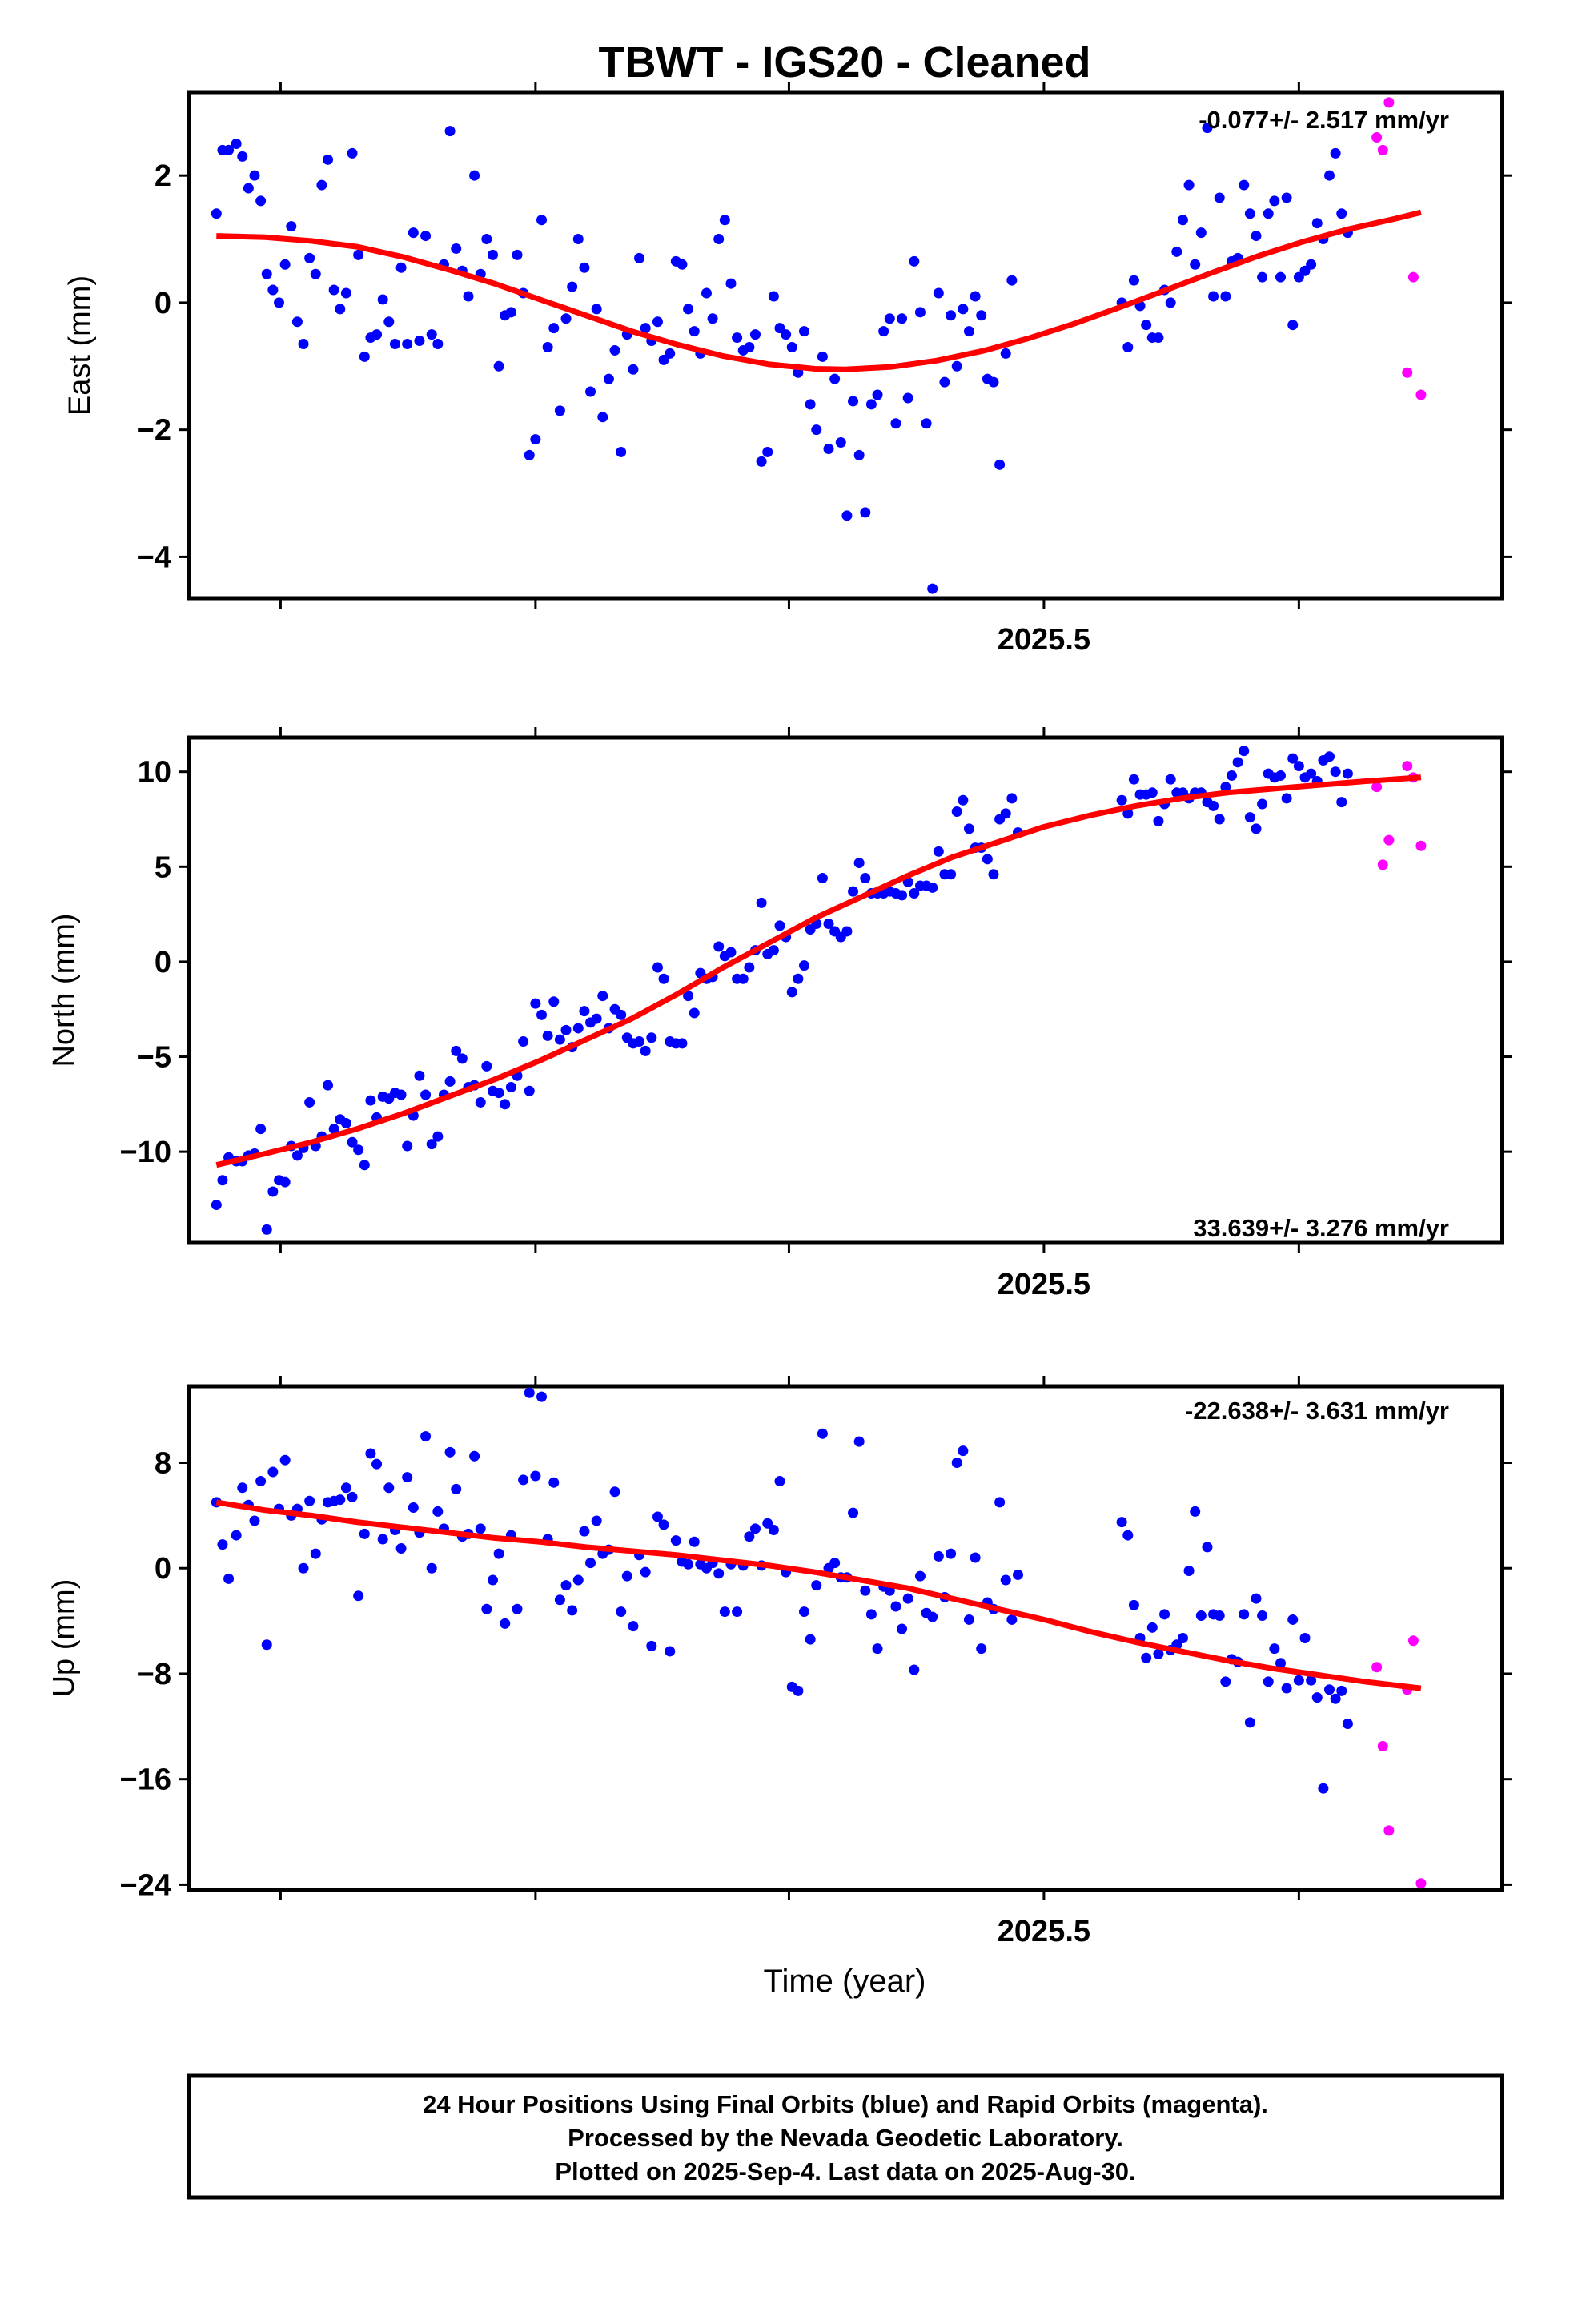  I want to click on north-y-tick-label: 0, so click(163, 962).